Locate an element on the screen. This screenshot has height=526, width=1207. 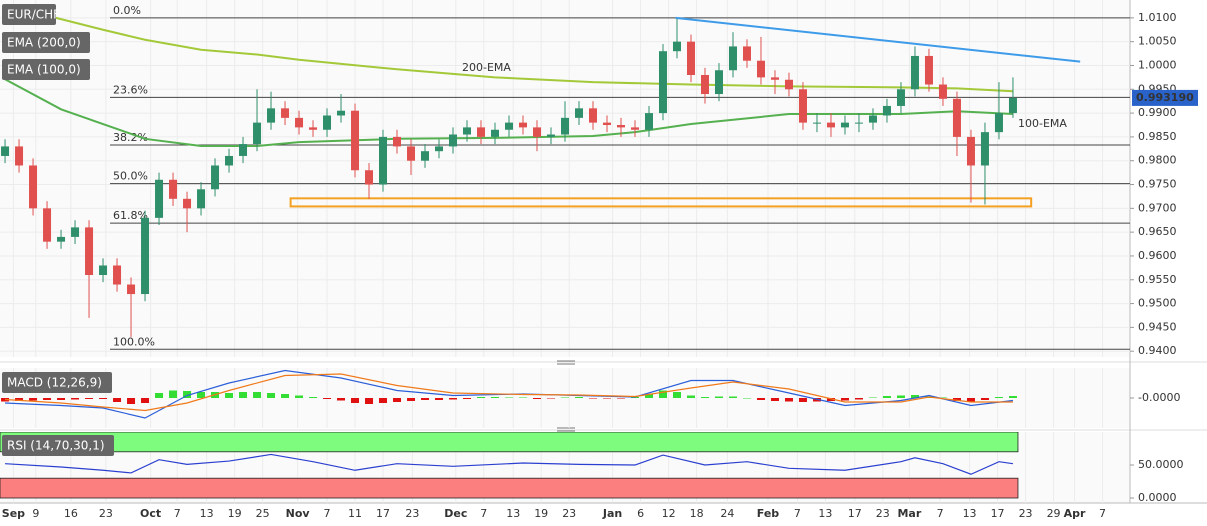
x-tick-label: 24 is located at coordinates (727, 513).